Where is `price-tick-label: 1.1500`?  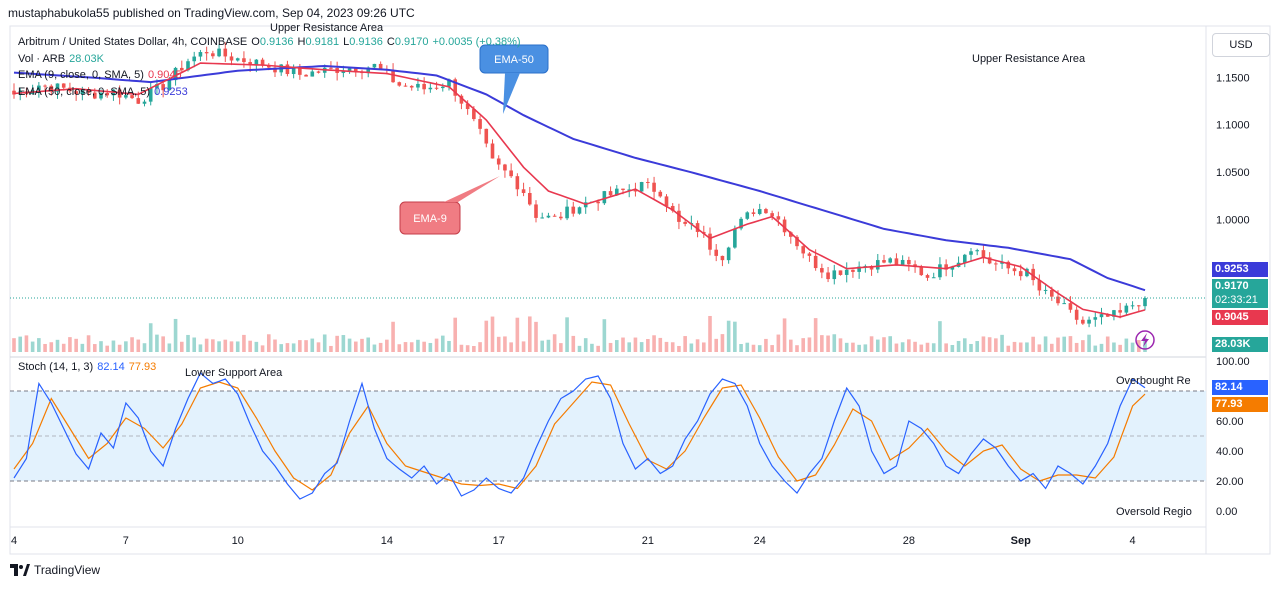 price-tick-label: 1.1500 is located at coordinates (1233, 78).